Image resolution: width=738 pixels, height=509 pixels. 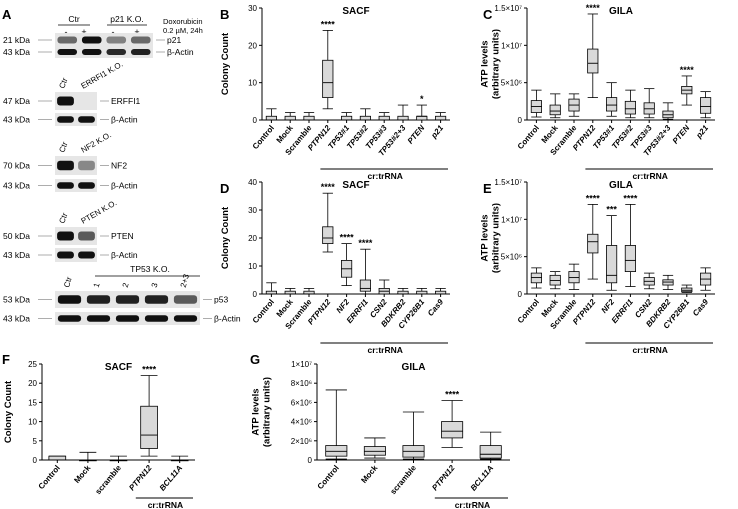 What do you see at coordinates (7, 14) in the screenshot?
I see `panel-label-a: A` at bounding box center [7, 14].